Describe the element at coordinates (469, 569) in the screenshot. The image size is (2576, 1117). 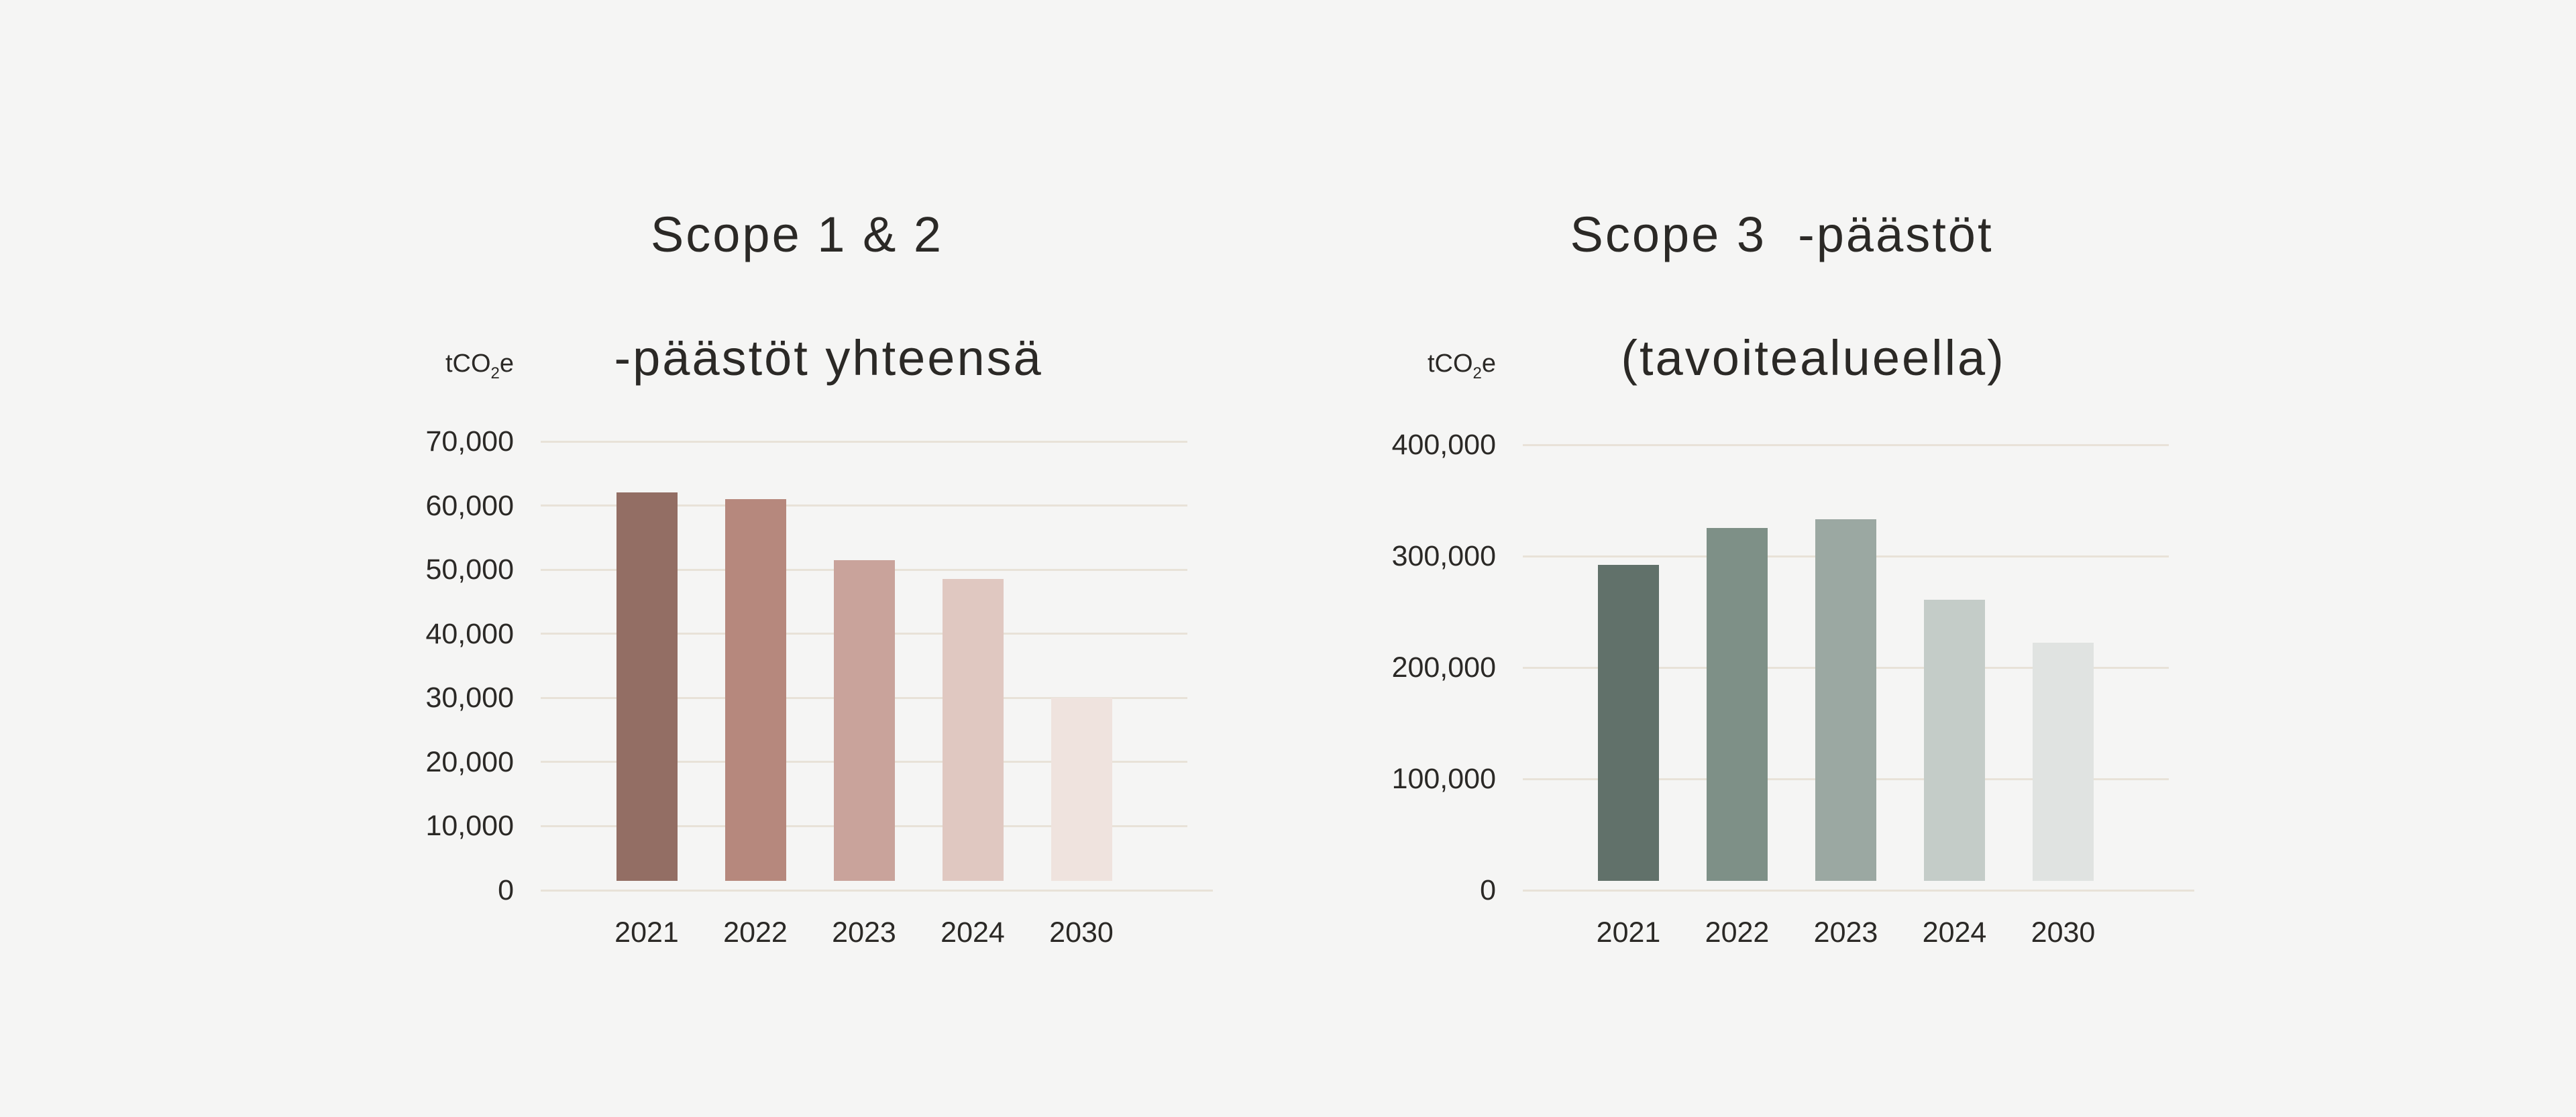
I see `y-axis-tick-label: 50,000` at that location.